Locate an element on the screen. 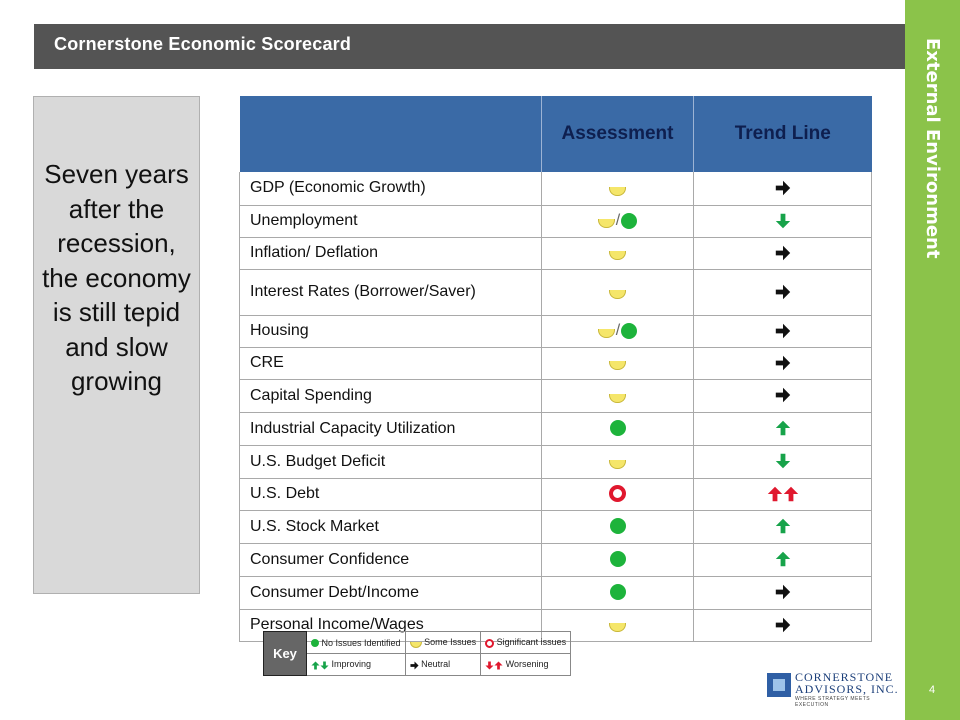  section-label: External Environment is located at coordinates (932, 150).